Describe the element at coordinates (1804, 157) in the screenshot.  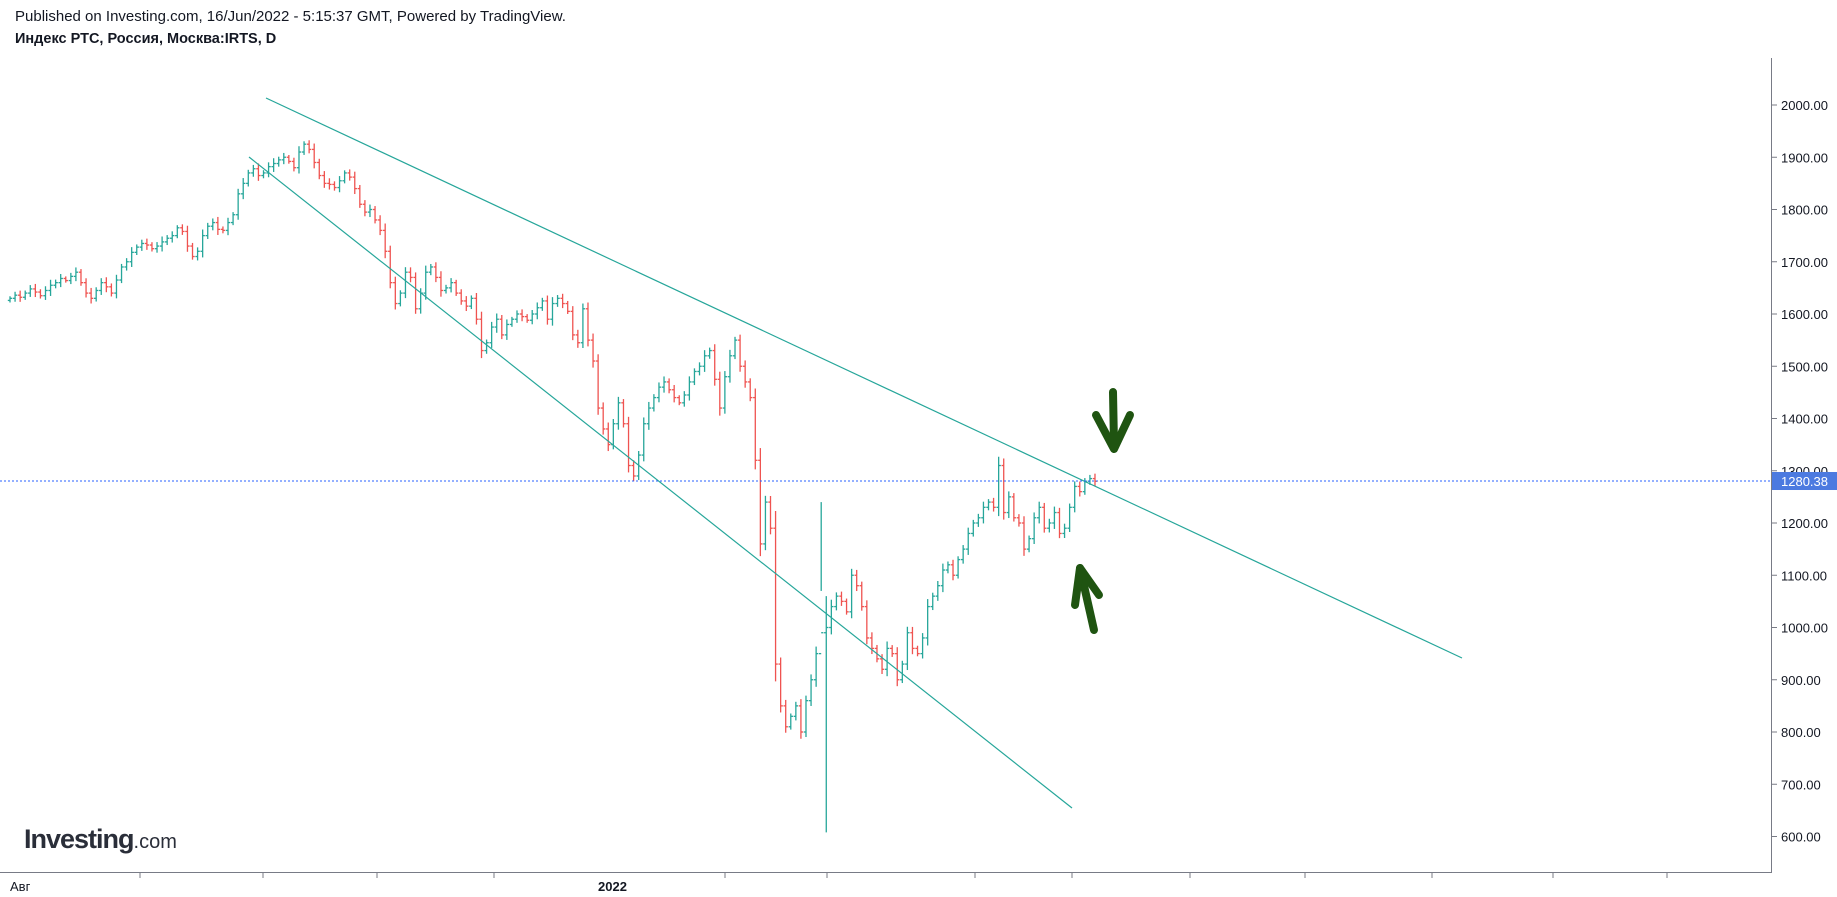
I see `y-tick-label: 1900.00` at that location.